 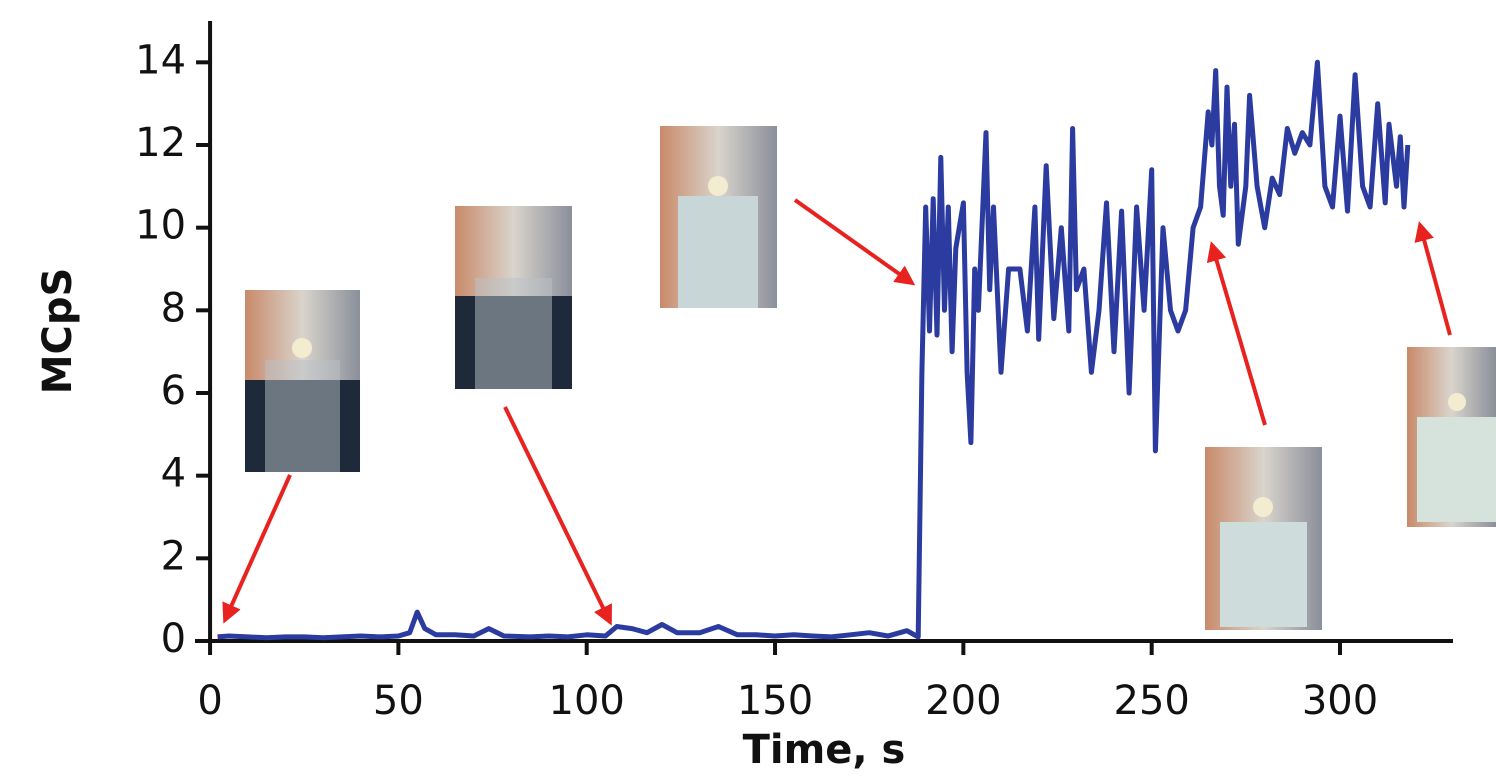 I want to click on x-tick-label: 100, so click(x=587, y=701).